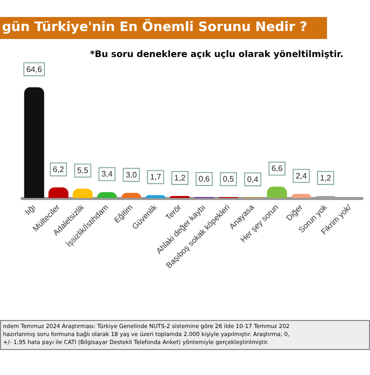  Describe the element at coordinates (83, 171) in the screenshot. I see `data-label: 5,5` at that location.